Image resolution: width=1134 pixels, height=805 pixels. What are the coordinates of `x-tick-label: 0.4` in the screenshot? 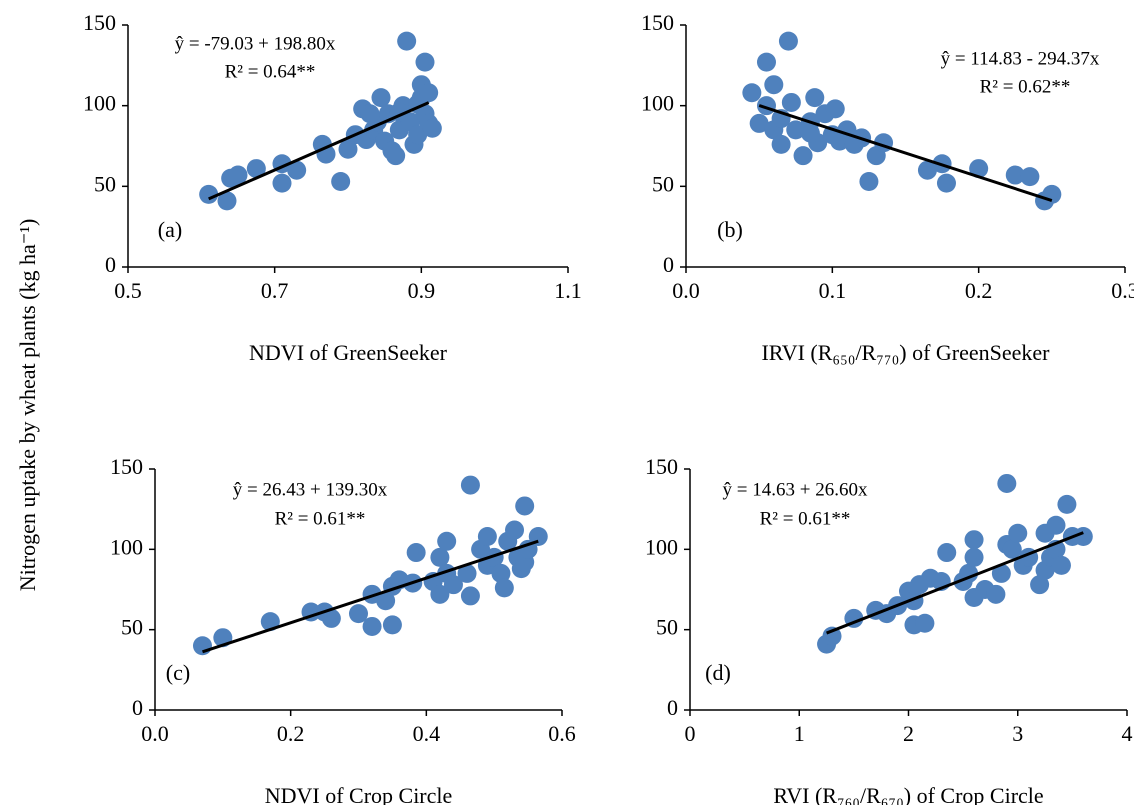 It's located at (427, 733).